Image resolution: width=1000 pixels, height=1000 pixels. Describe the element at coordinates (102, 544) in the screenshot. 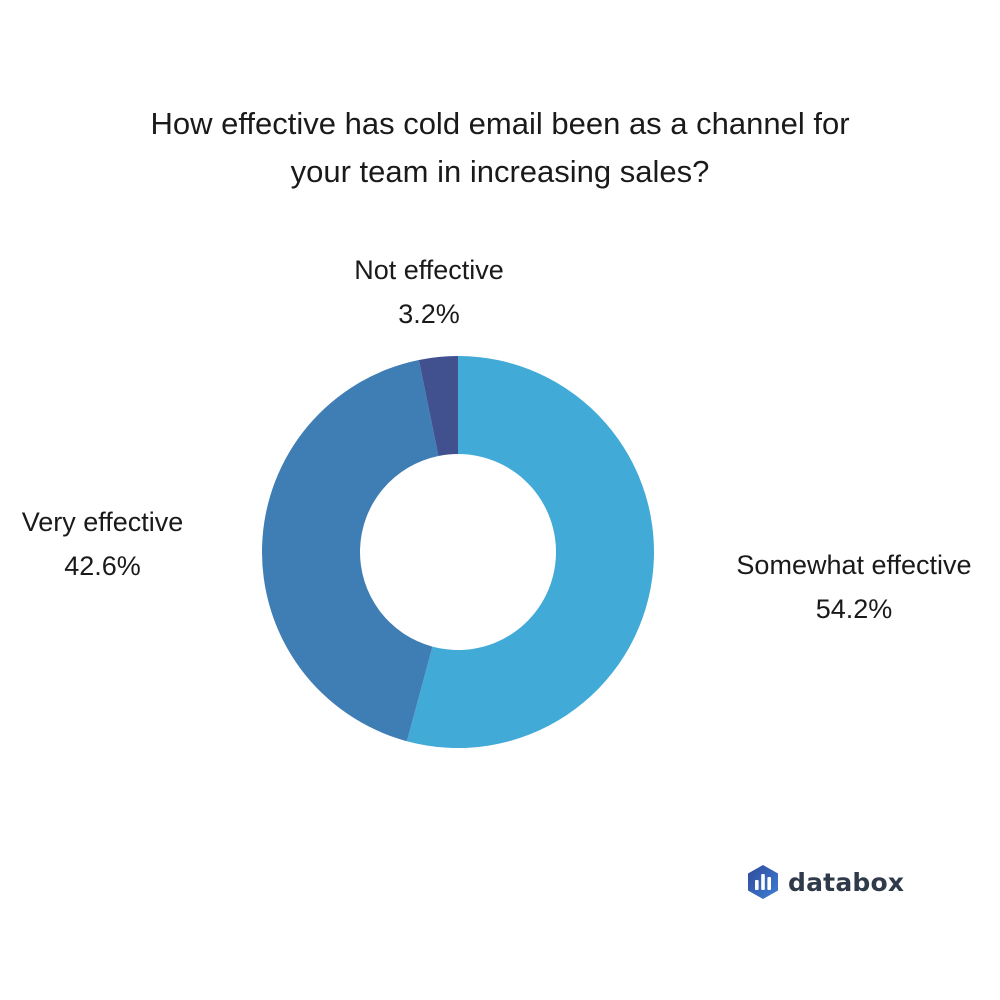

I see `slice-label-very-effective: Very effective 42.6%` at that location.